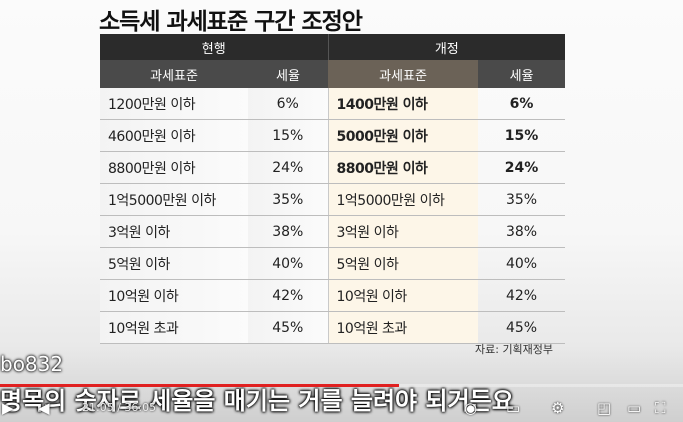  I want to click on revised-rate-cell: 40%, so click(522, 263).